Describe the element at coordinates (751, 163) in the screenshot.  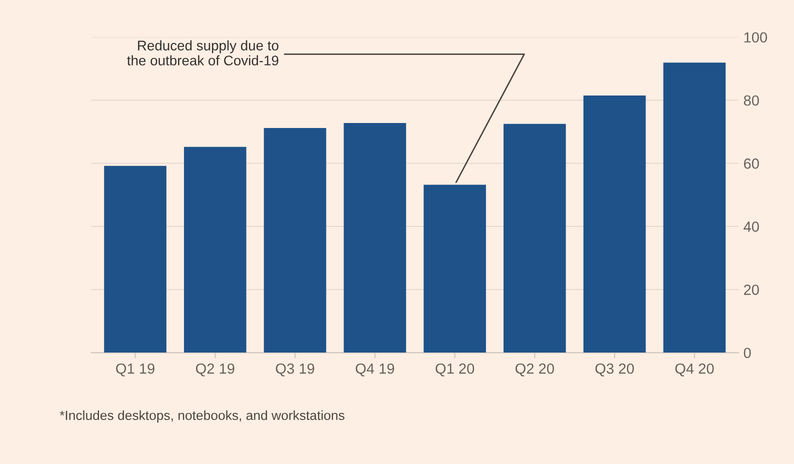
I see `y-tick-label: 60` at that location.